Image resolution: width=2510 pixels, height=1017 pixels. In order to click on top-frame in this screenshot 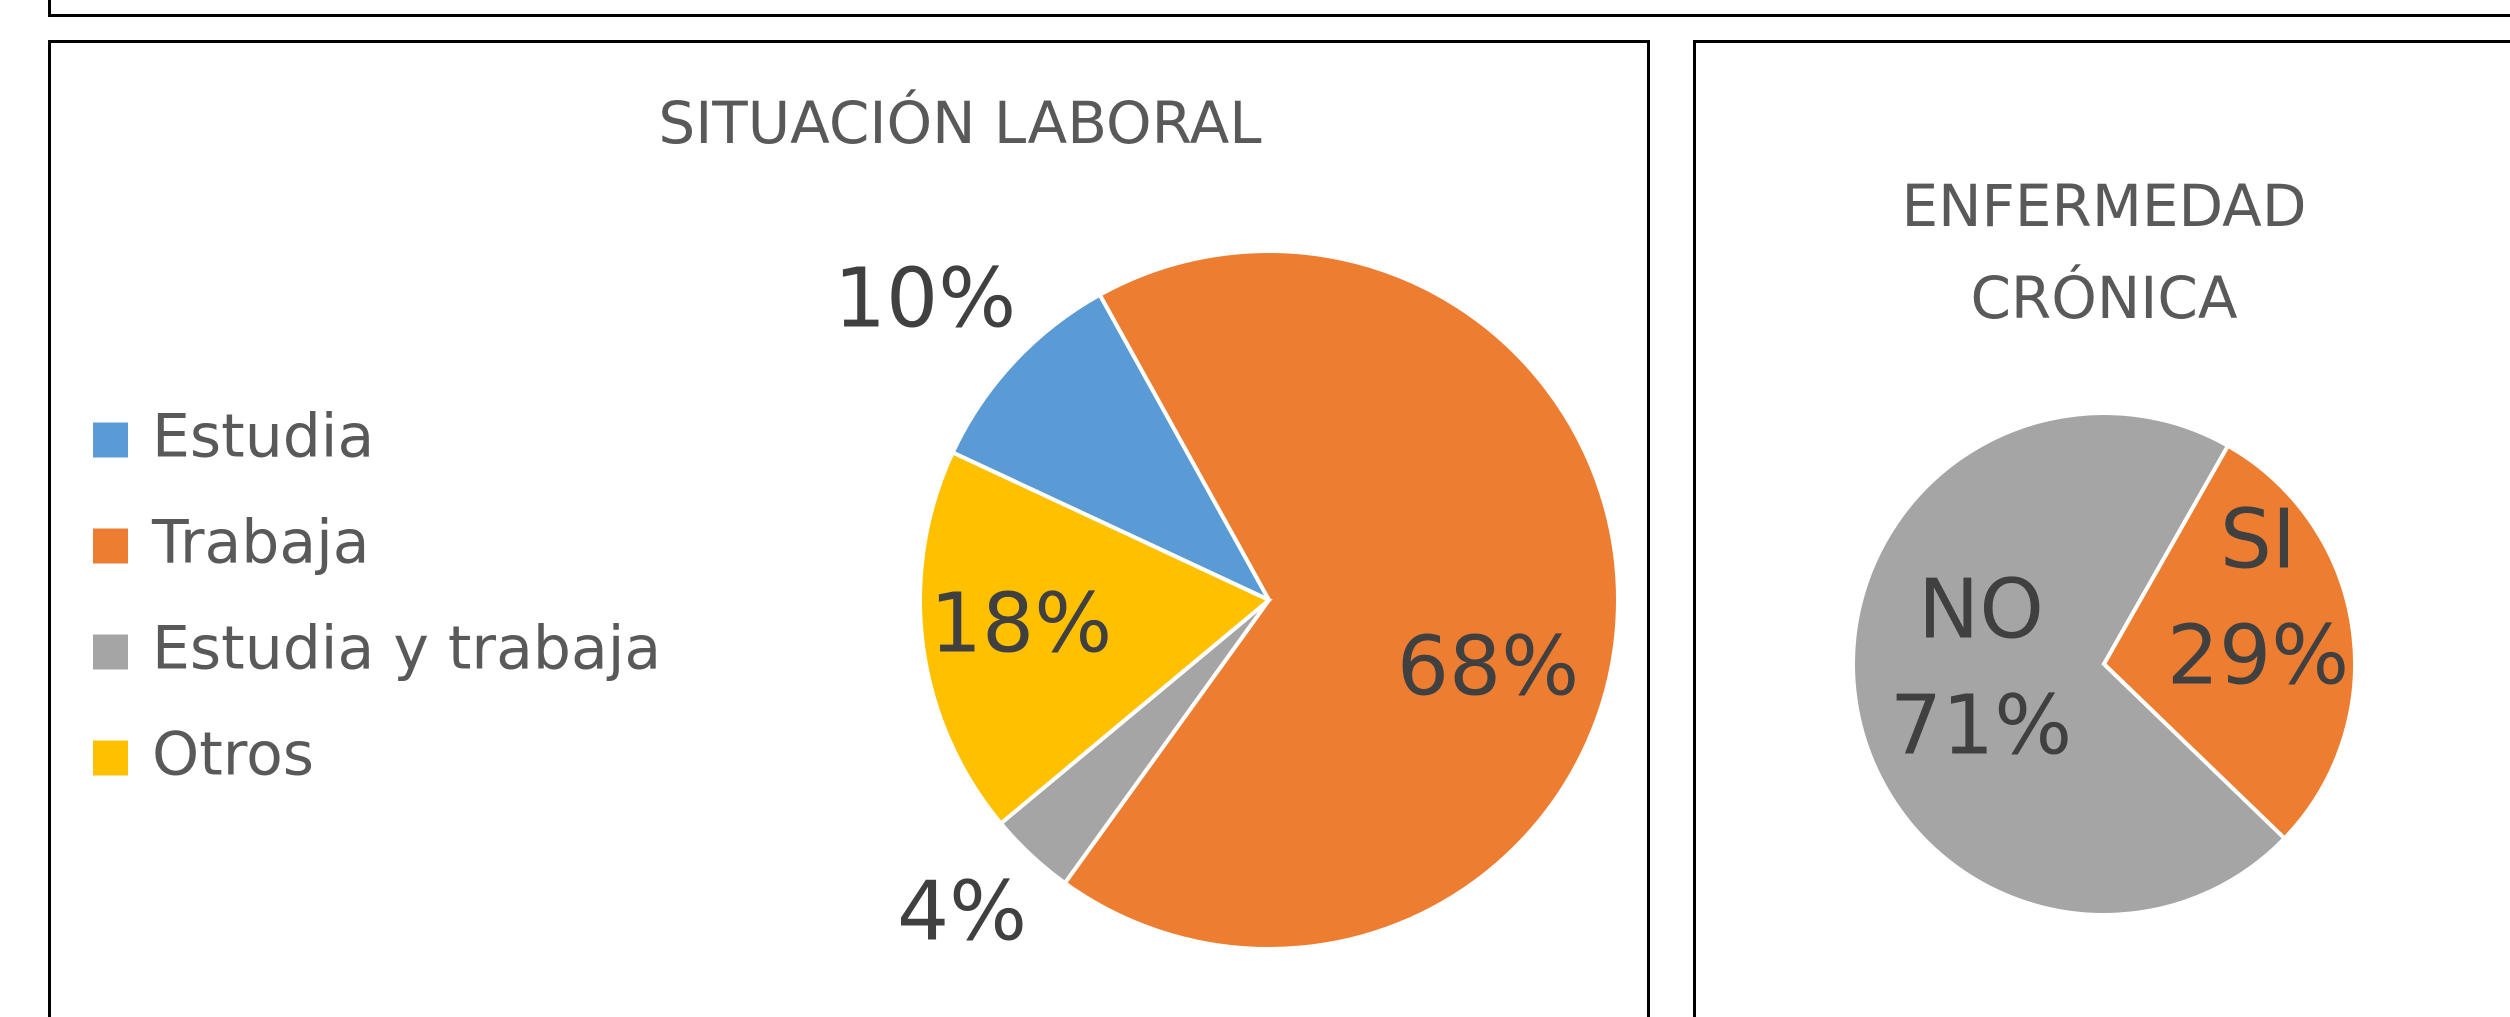, I will do `click(1279, 8)`.